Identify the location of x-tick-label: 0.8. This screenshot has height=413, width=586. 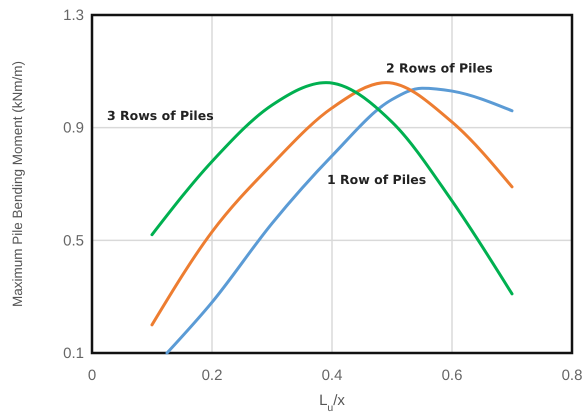
(572, 375).